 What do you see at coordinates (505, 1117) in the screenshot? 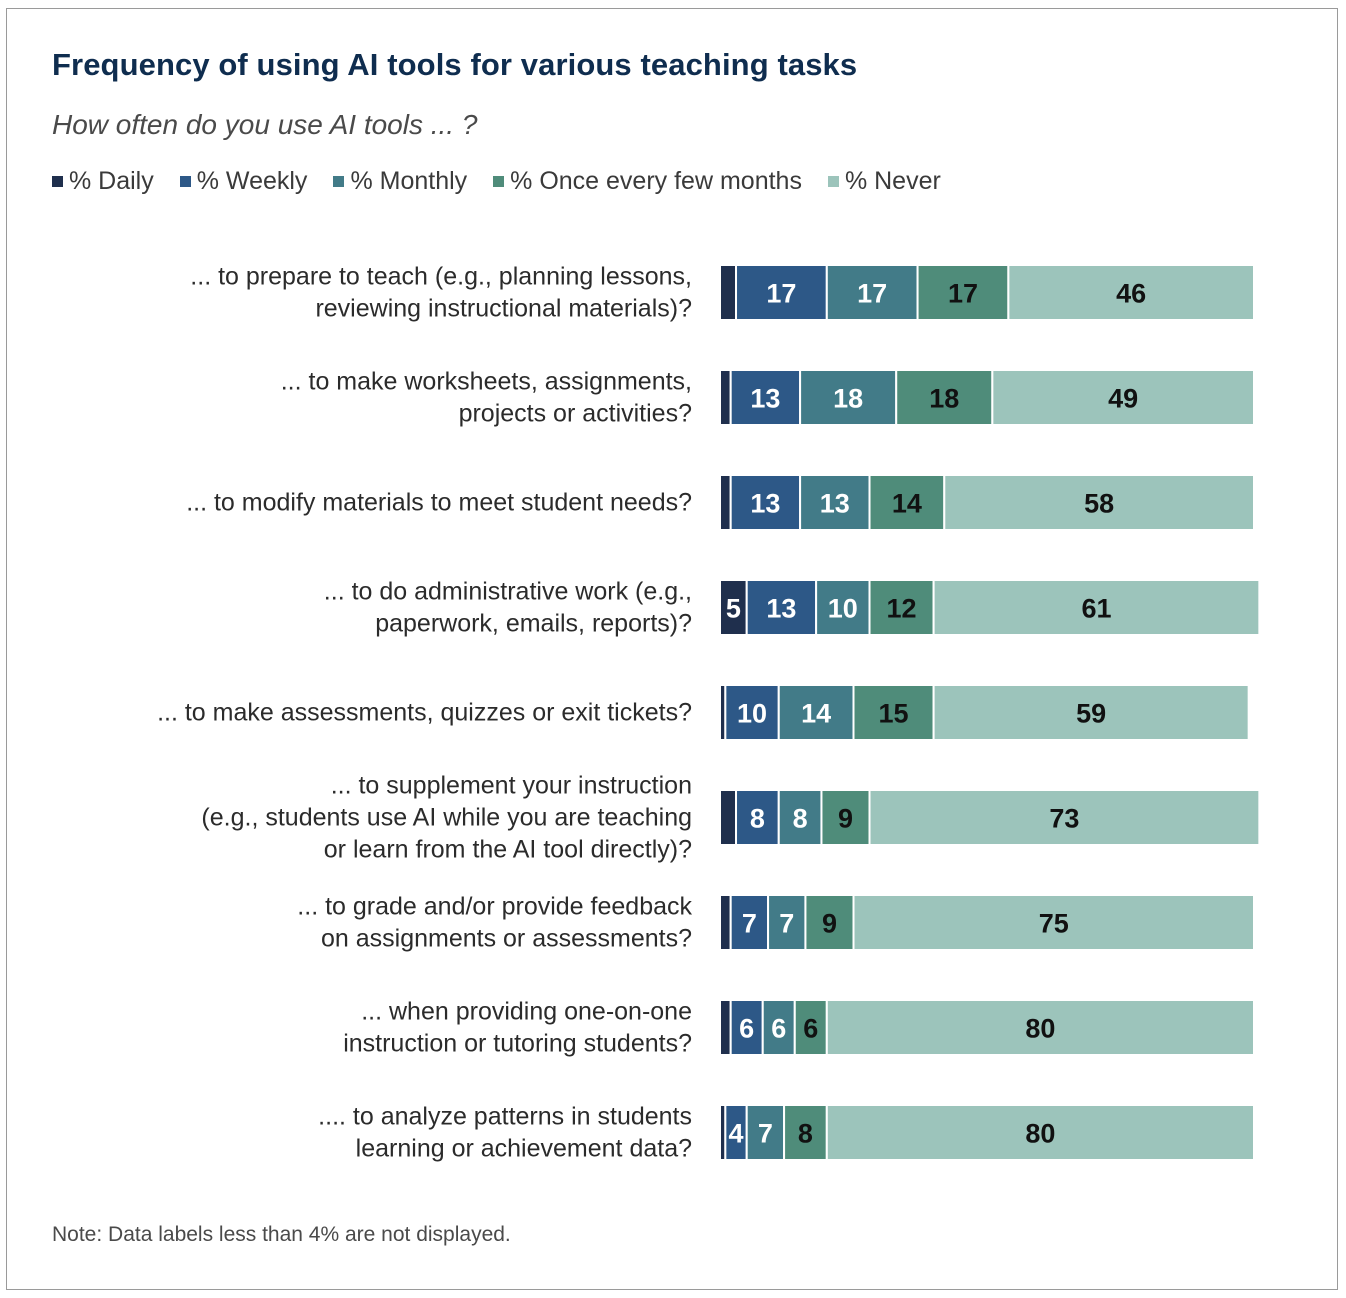
I see `category-label: .... to analyze patterns in students` at bounding box center [505, 1117].